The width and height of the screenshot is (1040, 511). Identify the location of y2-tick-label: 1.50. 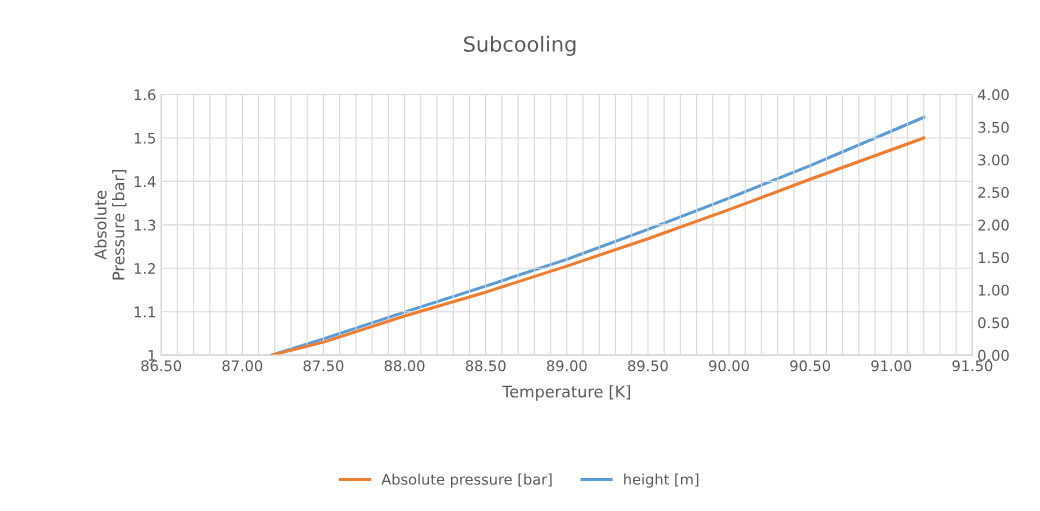
(993, 258).